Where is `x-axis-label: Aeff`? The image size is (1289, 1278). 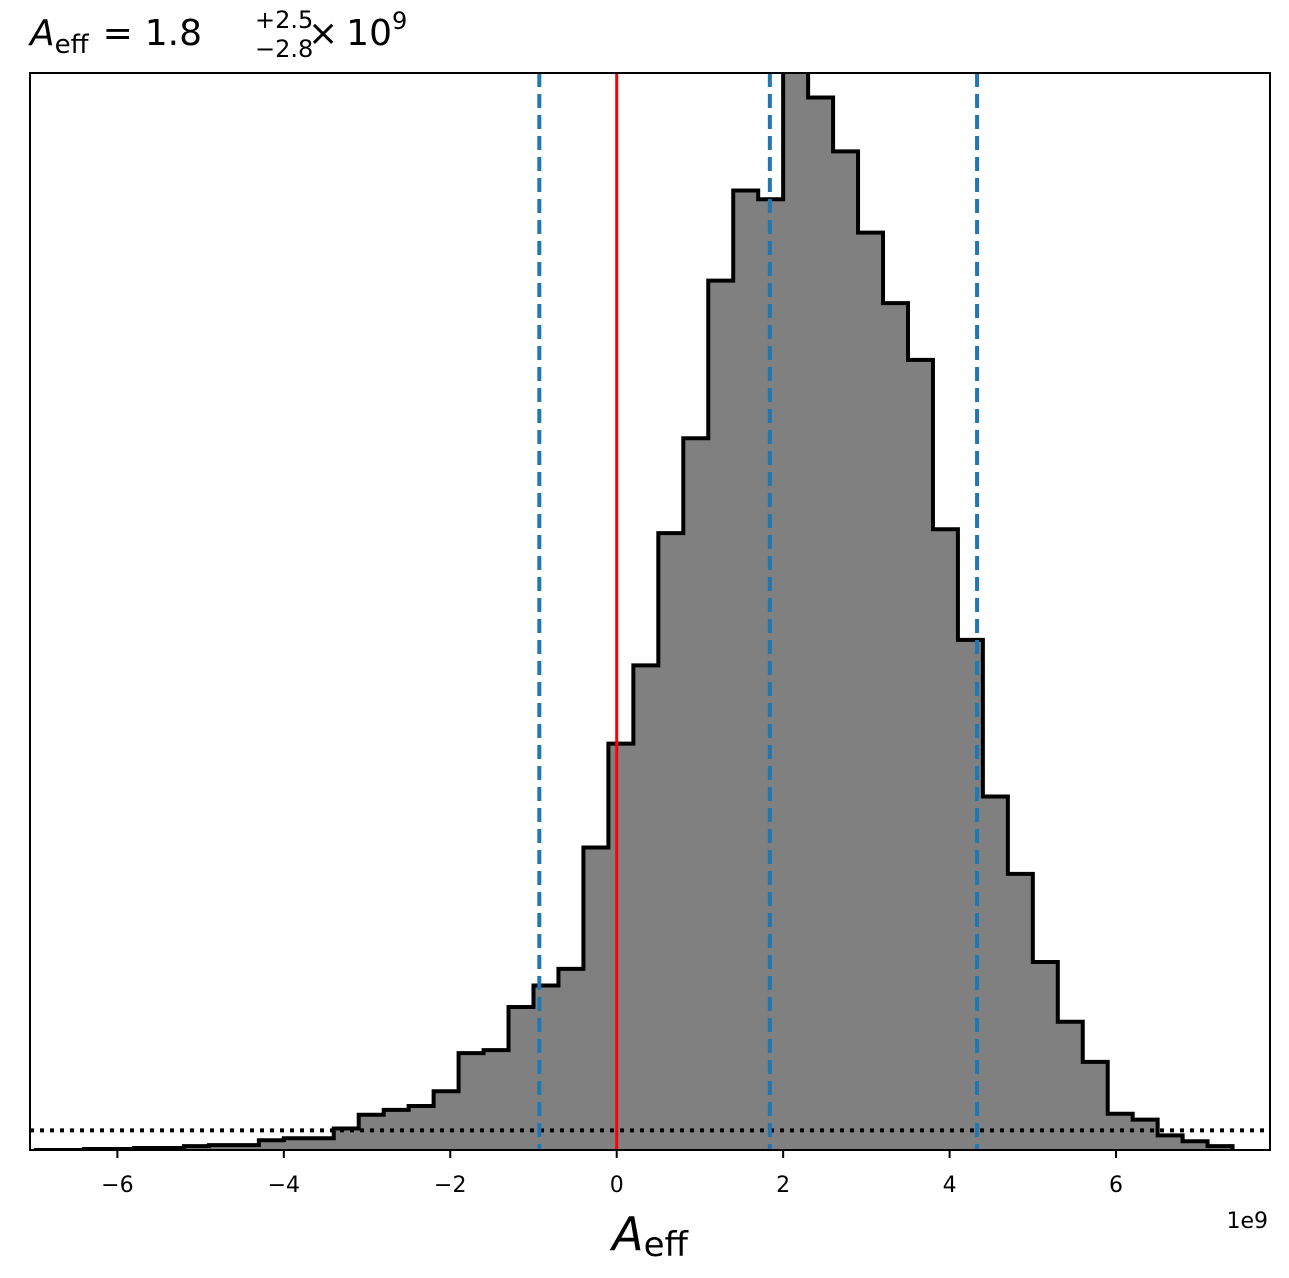
x-axis-label: Aeff is located at coordinates (649, 1236).